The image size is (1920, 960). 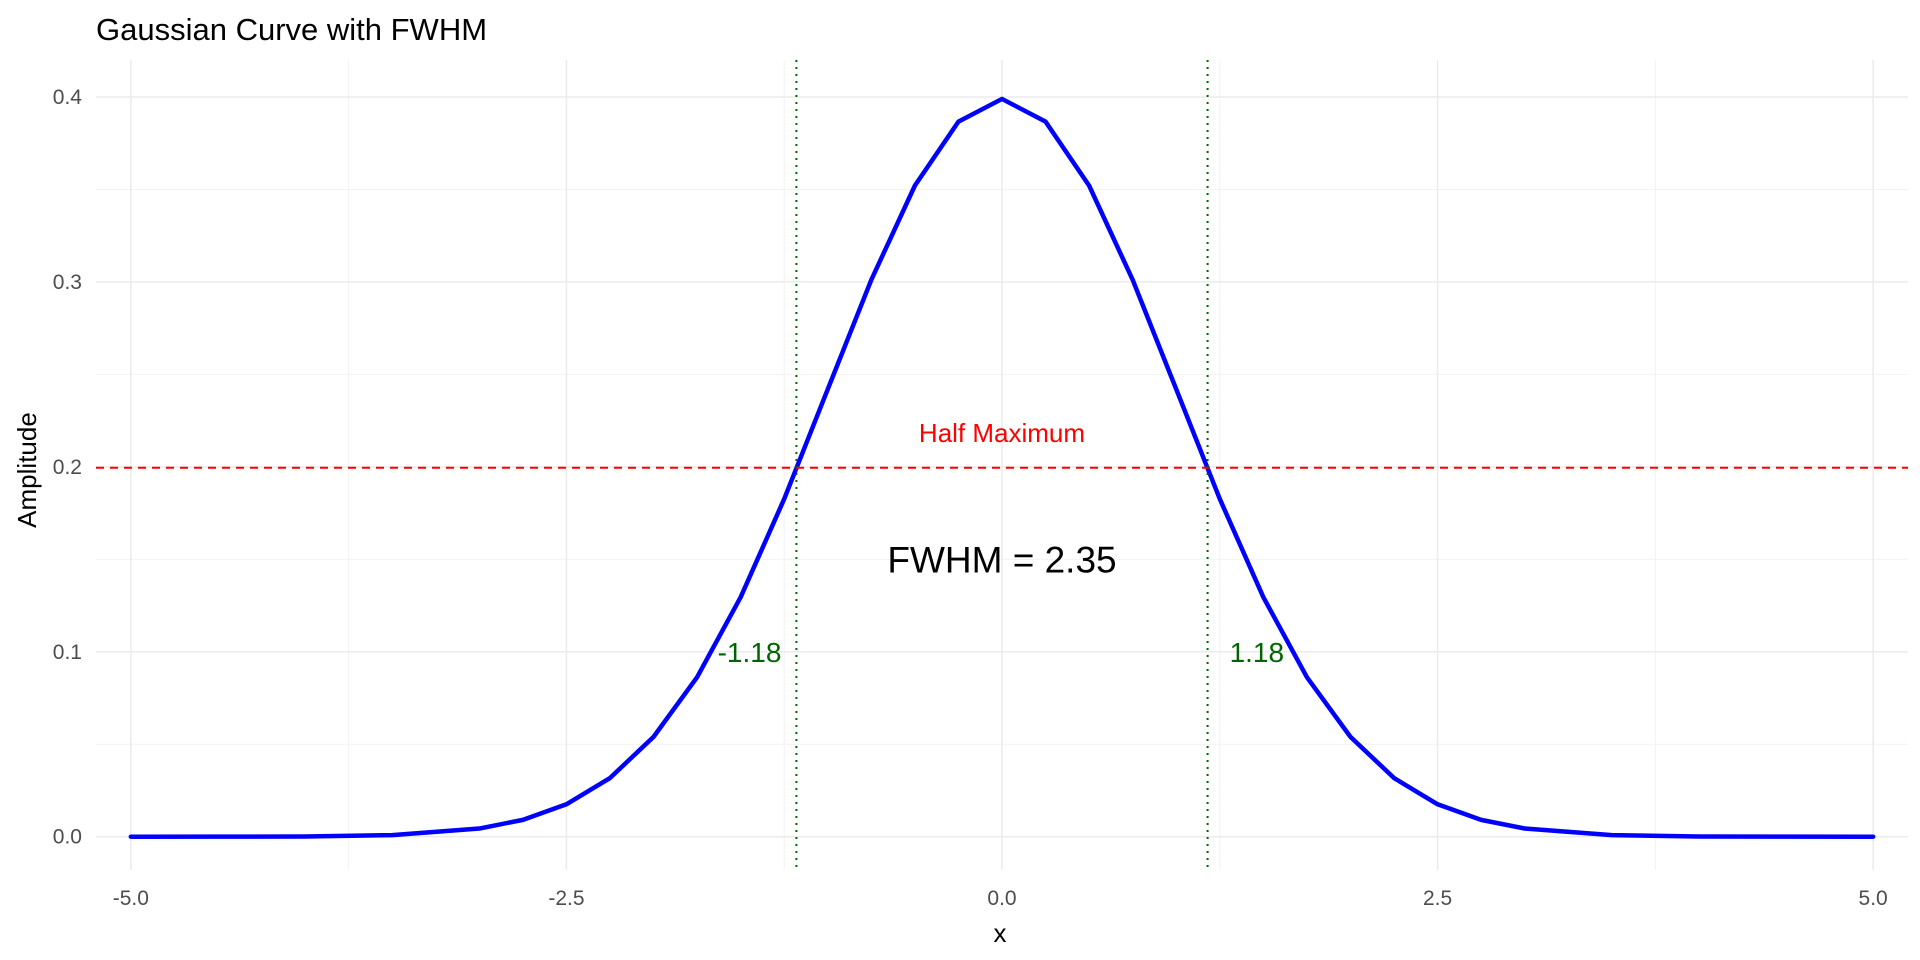 What do you see at coordinates (566, 898) in the screenshot?
I see `x-tick-label: -2.5` at bounding box center [566, 898].